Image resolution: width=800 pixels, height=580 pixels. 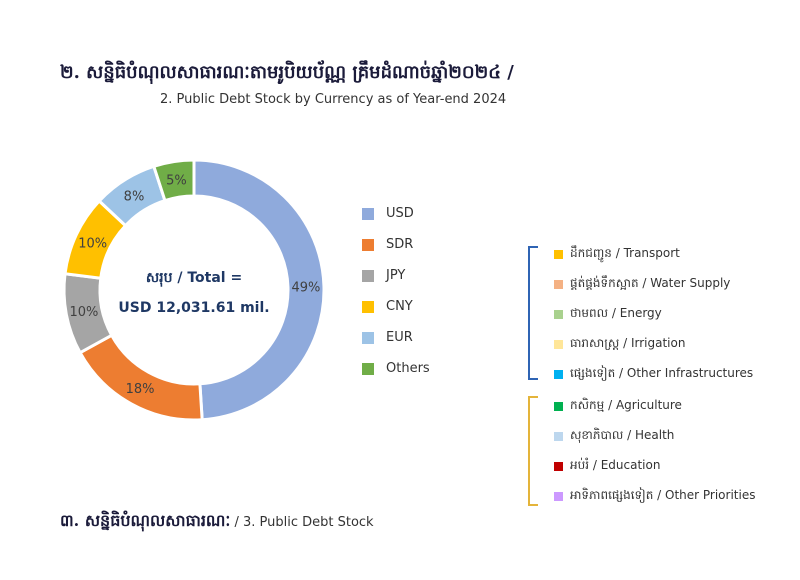 I want to click on sector-label: ធារាសាស្ត្រ / Irrigation, so click(x=628, y=343).